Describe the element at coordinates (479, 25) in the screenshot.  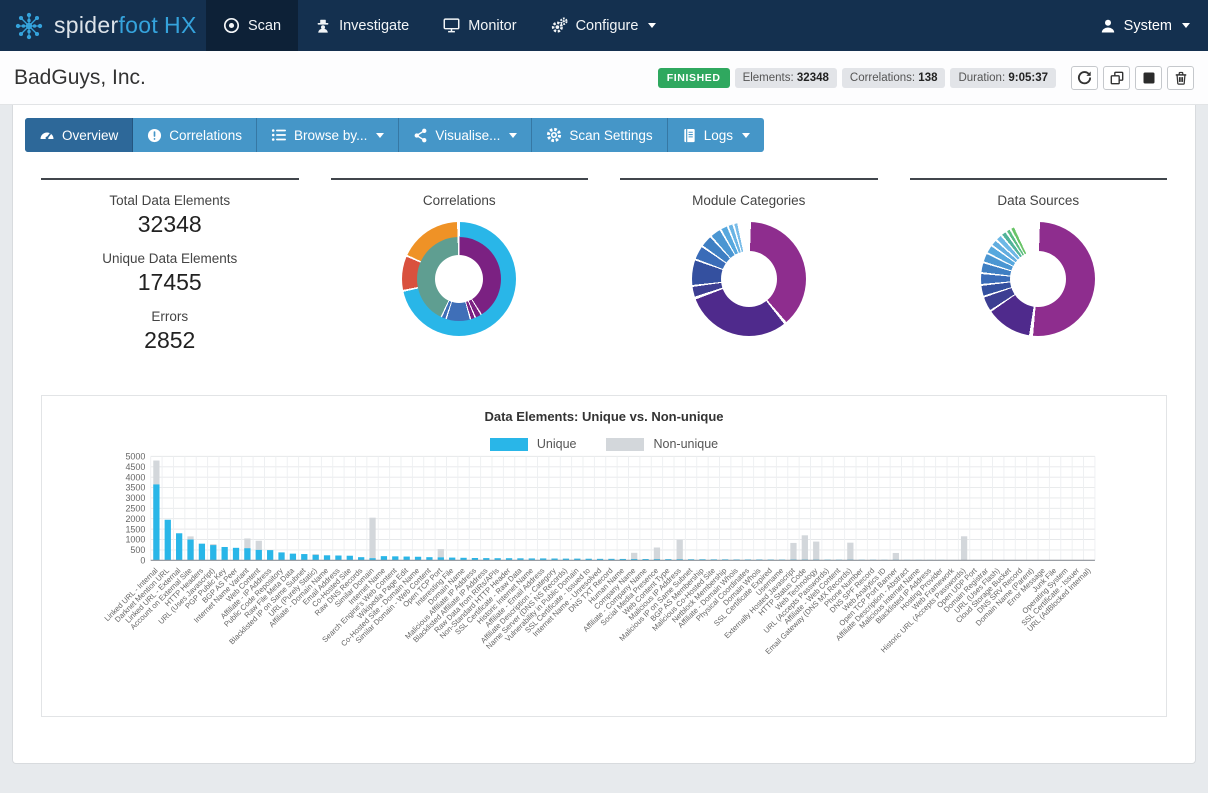
I see `nav-item-monitor: Monitor` at that location.